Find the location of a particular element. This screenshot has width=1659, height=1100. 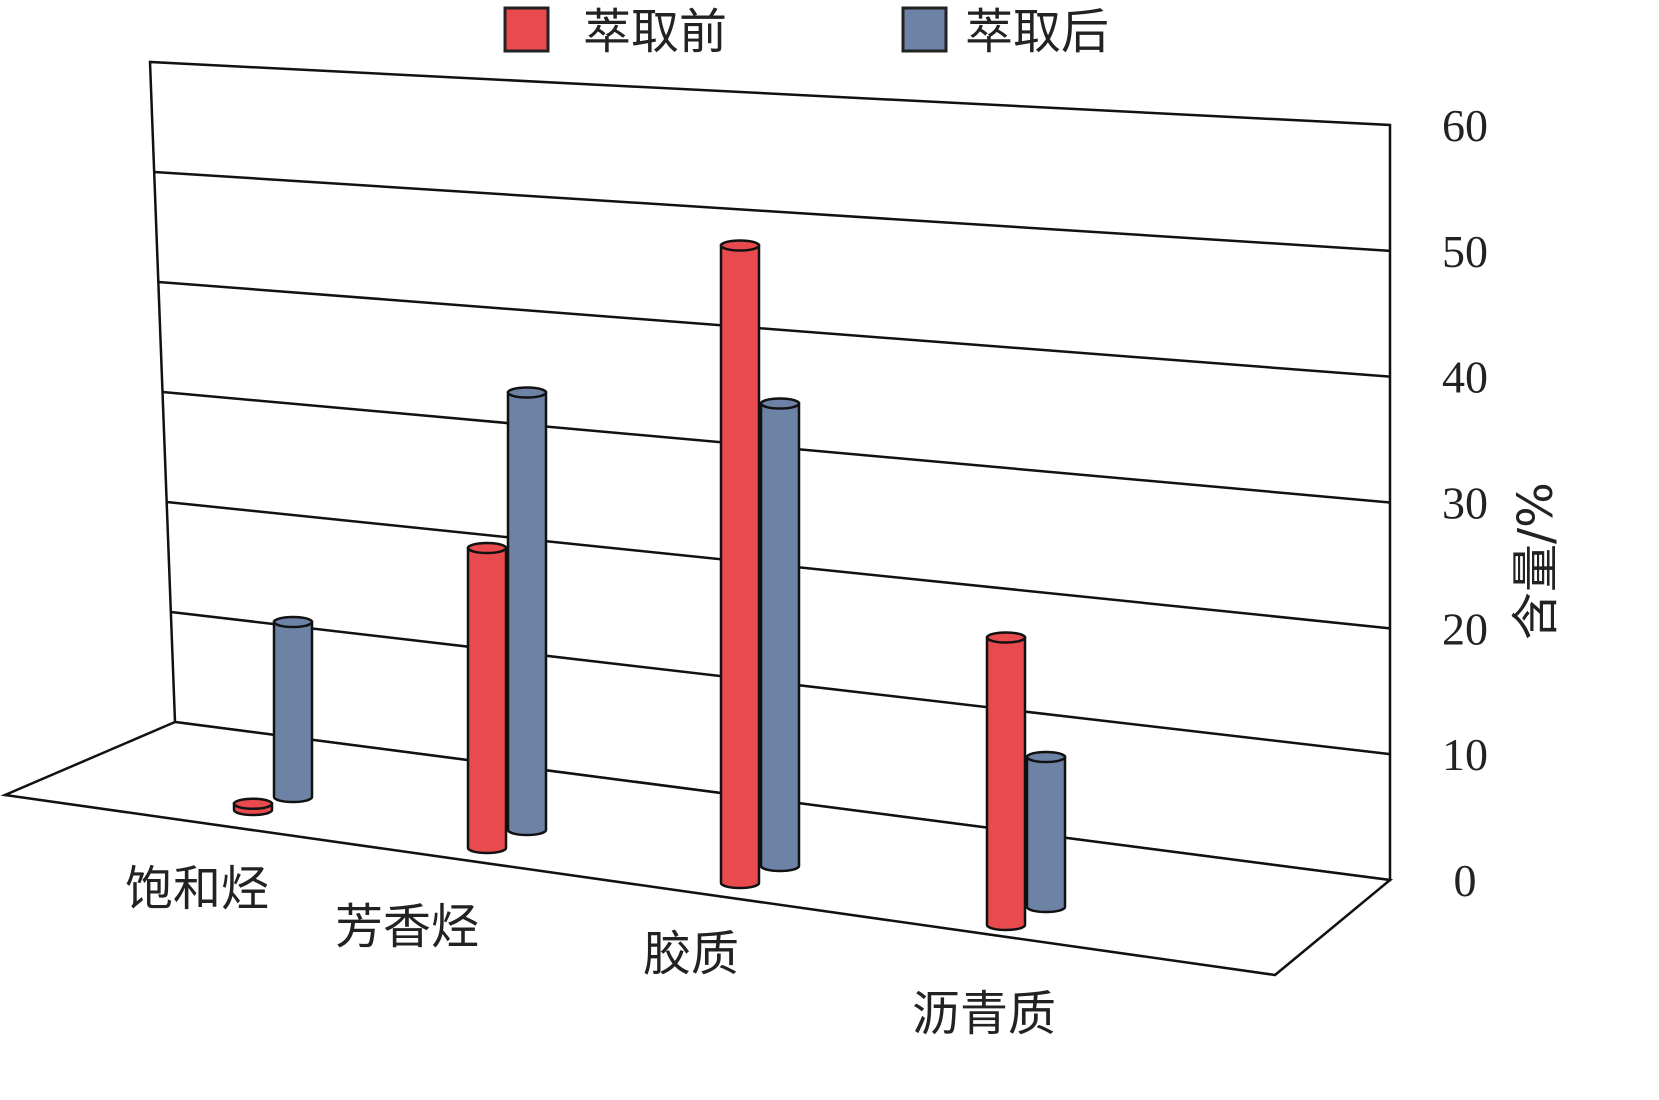

y-tick-label: 30 is located at coordinates (1465, 503).